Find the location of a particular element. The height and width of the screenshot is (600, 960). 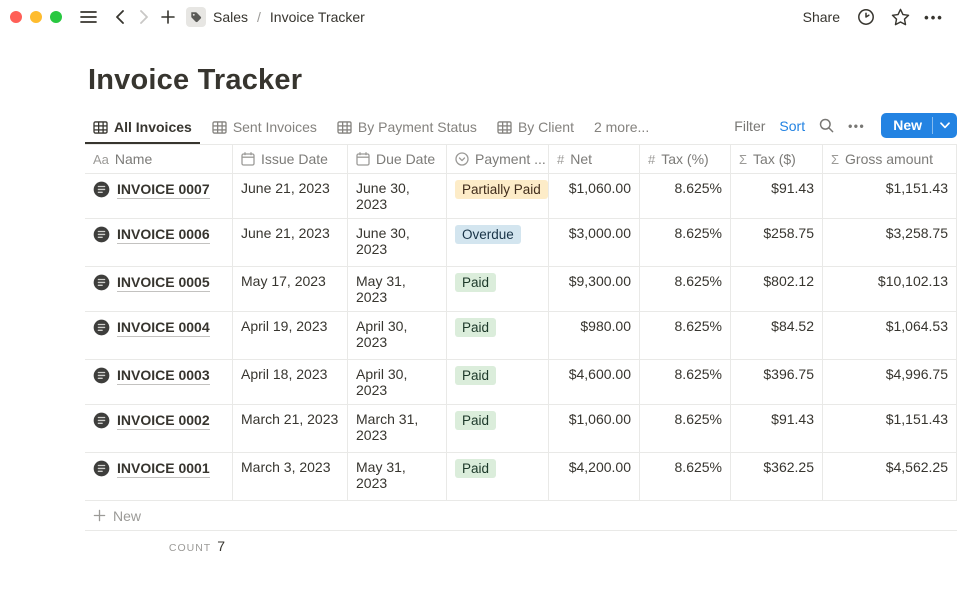

cell-name: INVOICE 0006 is located at coordinates (159, 243).